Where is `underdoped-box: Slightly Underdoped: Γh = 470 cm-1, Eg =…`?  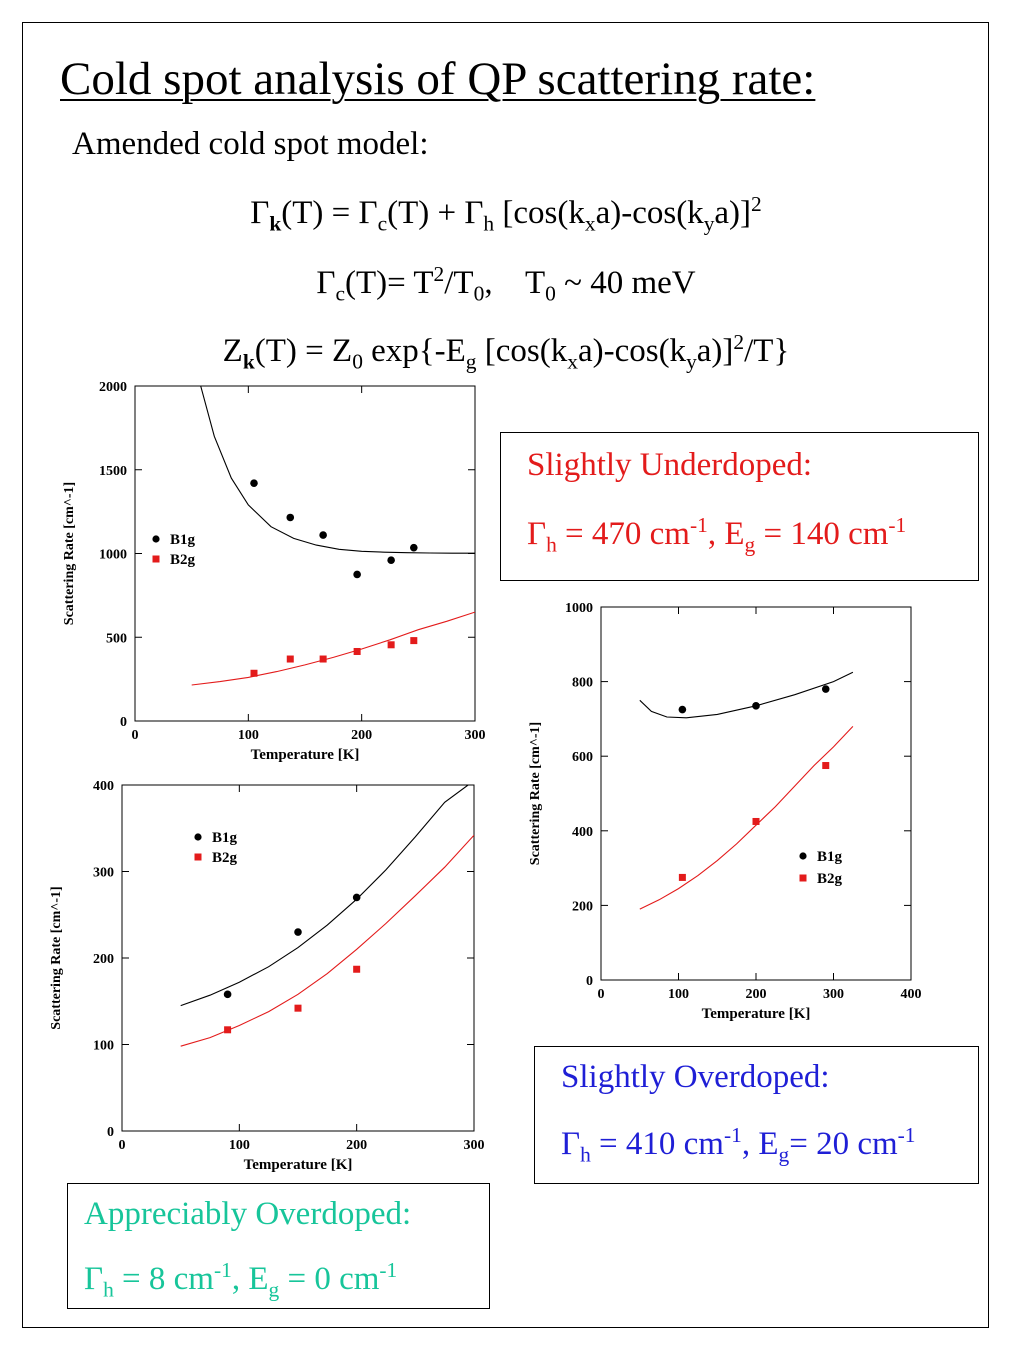 underdoped-box: Slightly Underdoped: Γh = 470 cm-1, Eg =… is located at coordinates (739, 506).